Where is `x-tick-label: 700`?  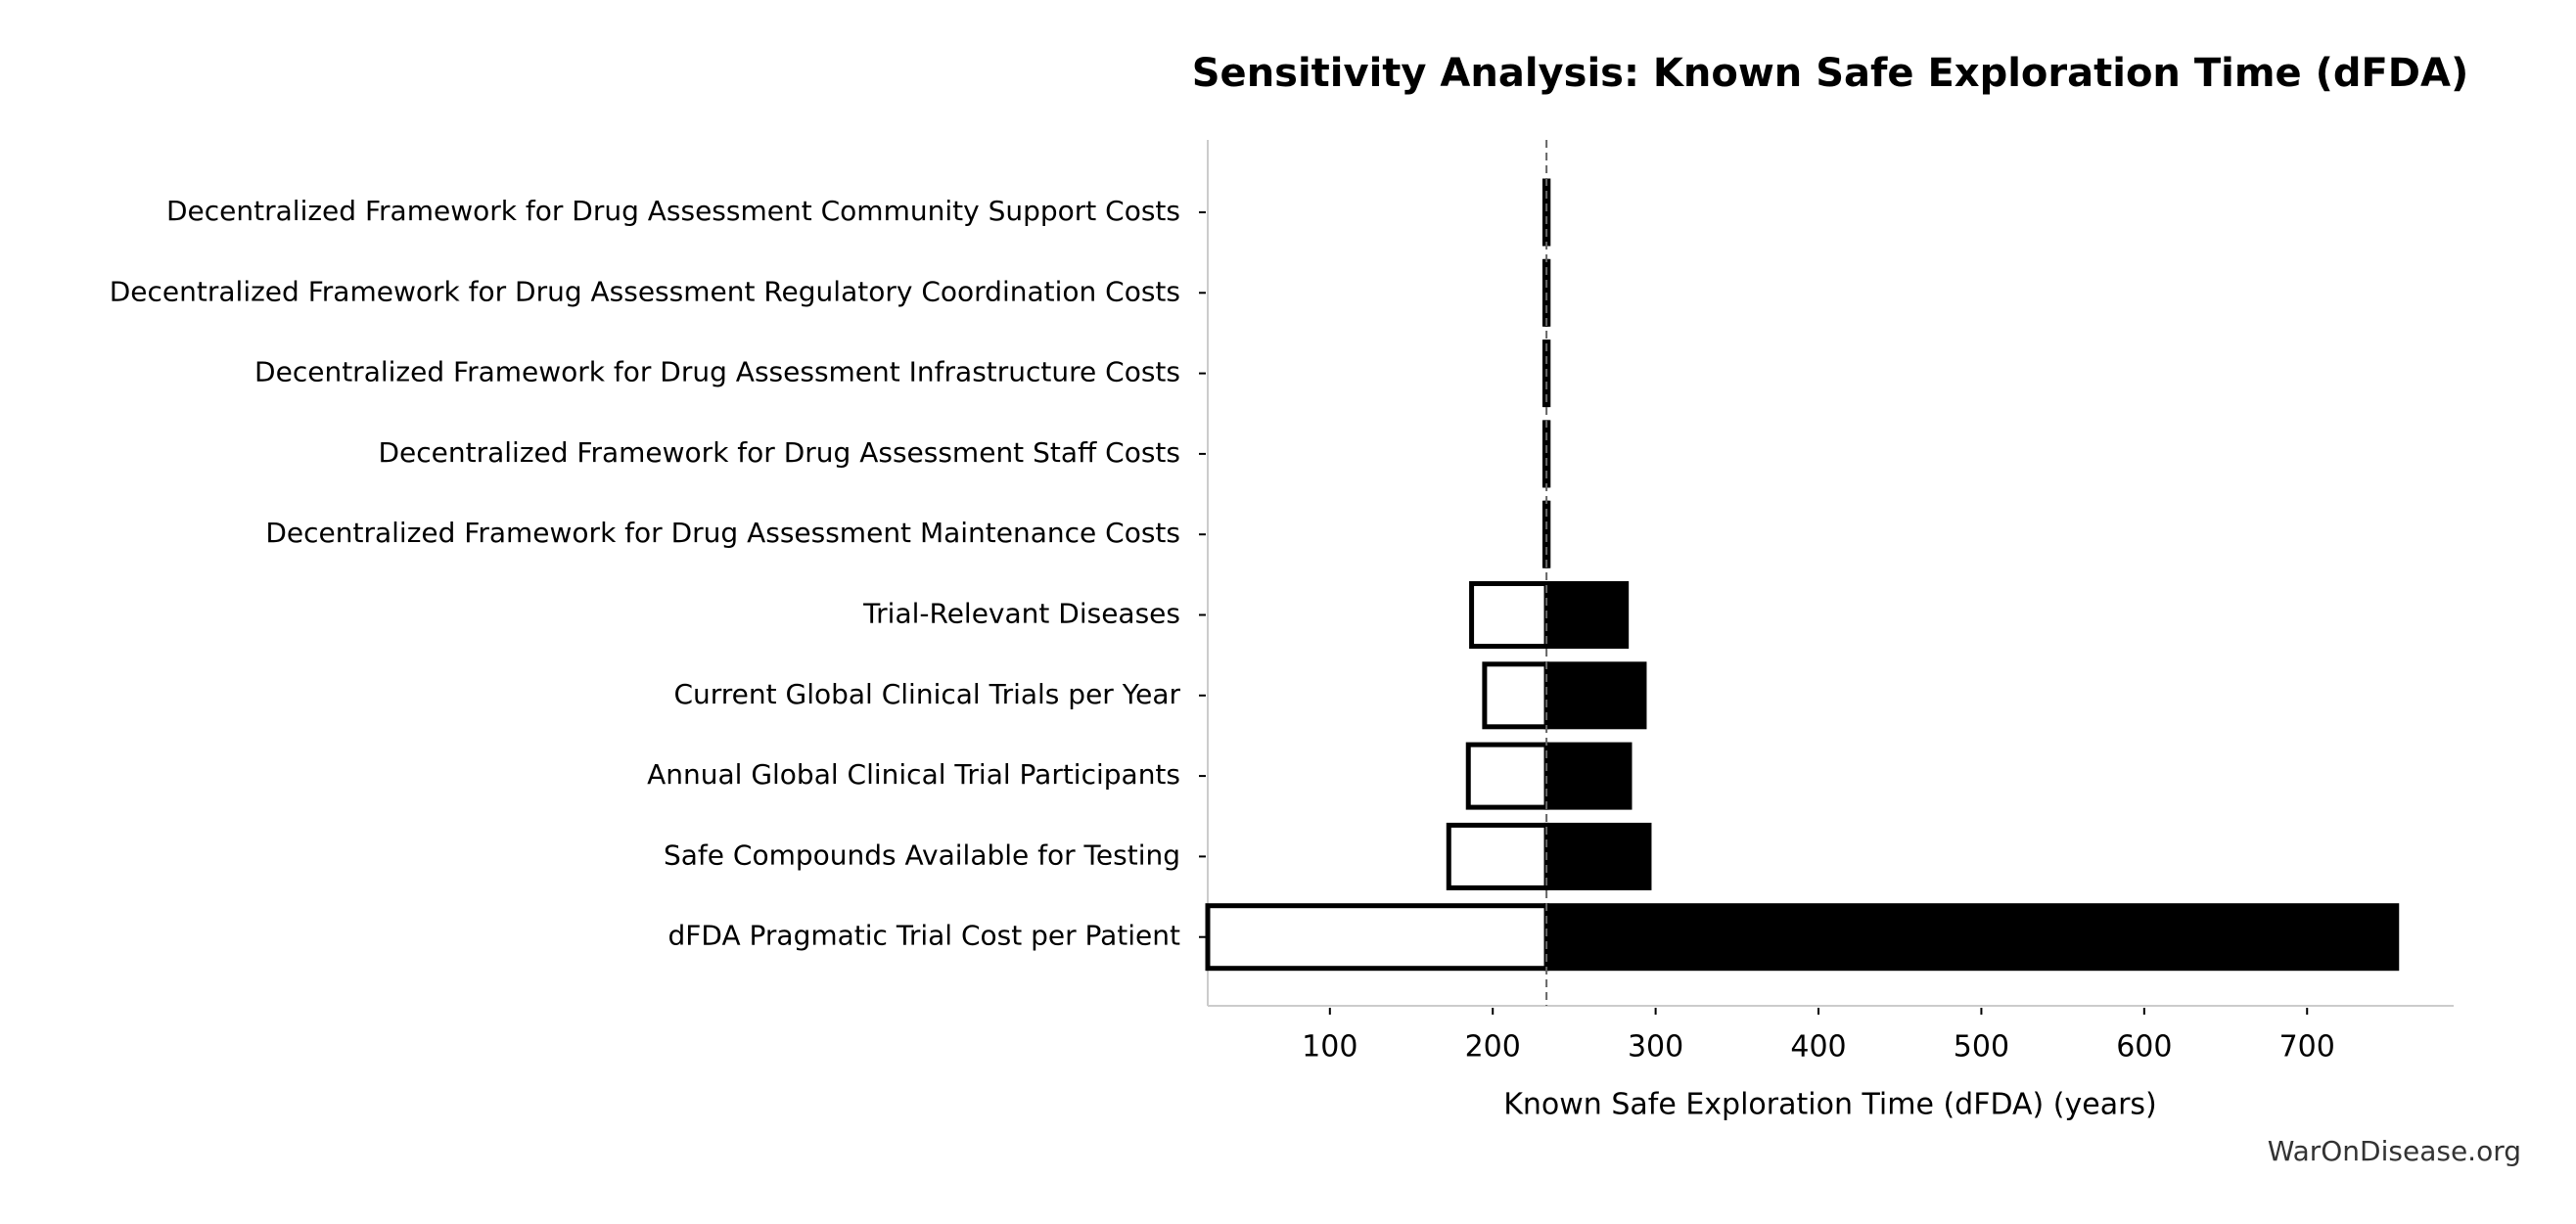 x-tick-label: 700 is located at coordinates (2307, 1047).